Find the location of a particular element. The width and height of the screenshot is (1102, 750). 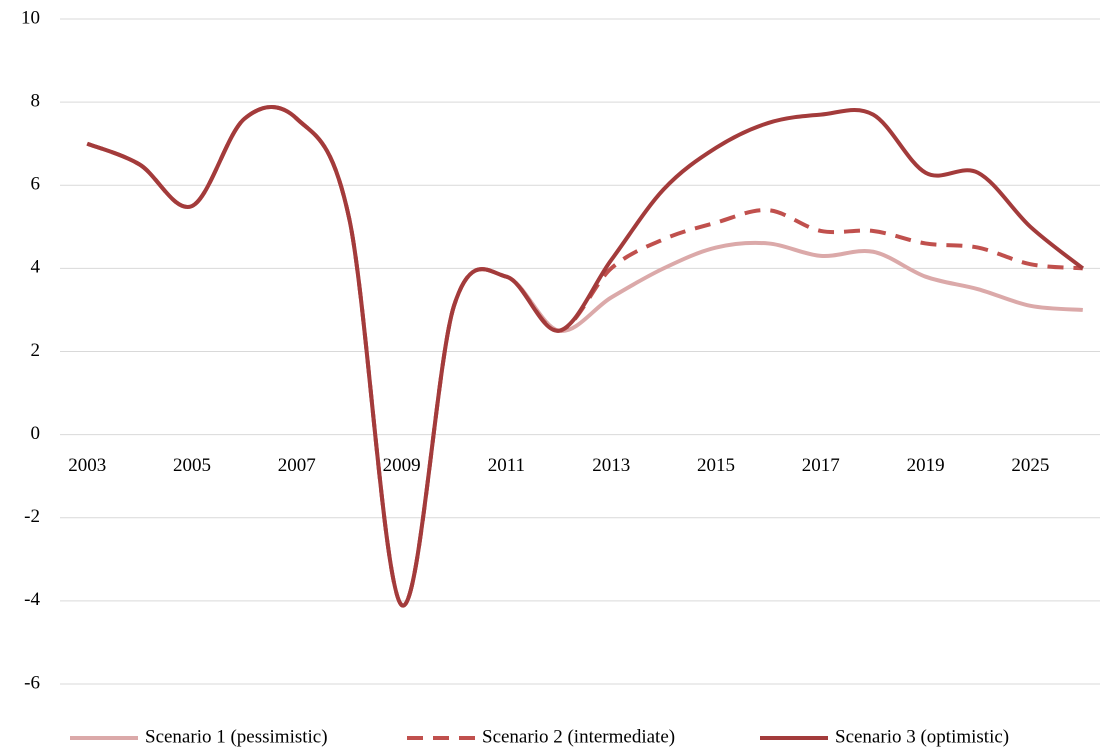

y-tick-label: -2 is located at coordinates (32, 516).